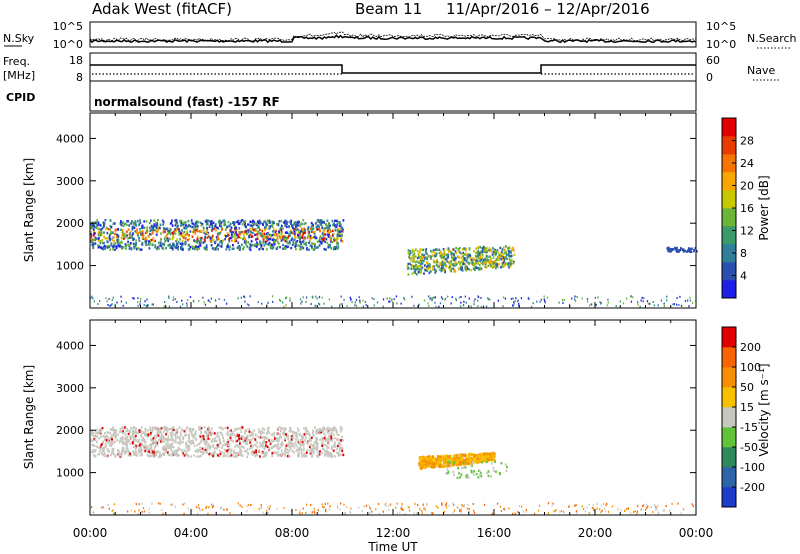 This screenshot has height=554, width=800. What do you see at coordinates (191, 533) in the screenshot?
I see `x-tick-label: 04:00` at bounding box center [191, 533].